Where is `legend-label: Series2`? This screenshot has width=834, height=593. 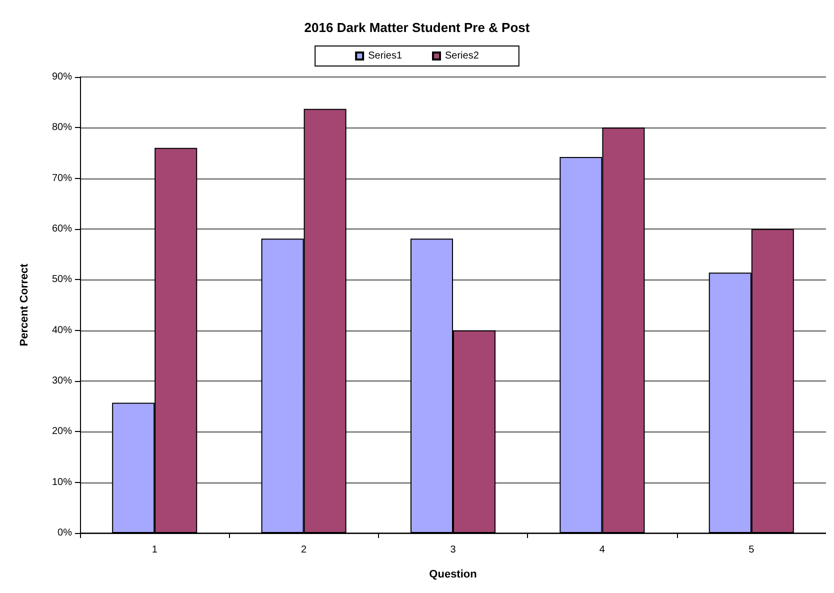 legend-label: Series2 is located at coordinates (462, 56).